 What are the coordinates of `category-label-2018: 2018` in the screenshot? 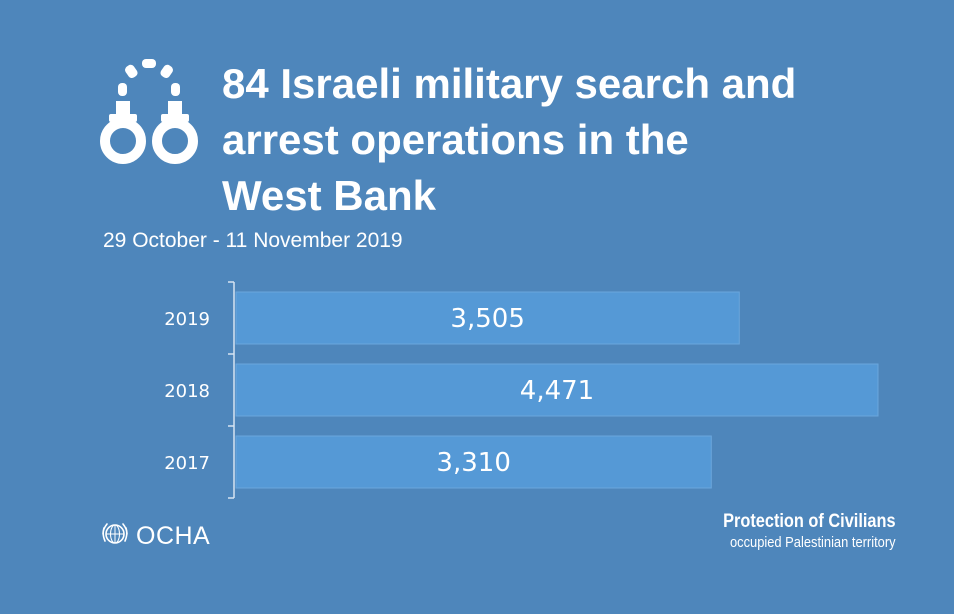 It's located at (187, 391).